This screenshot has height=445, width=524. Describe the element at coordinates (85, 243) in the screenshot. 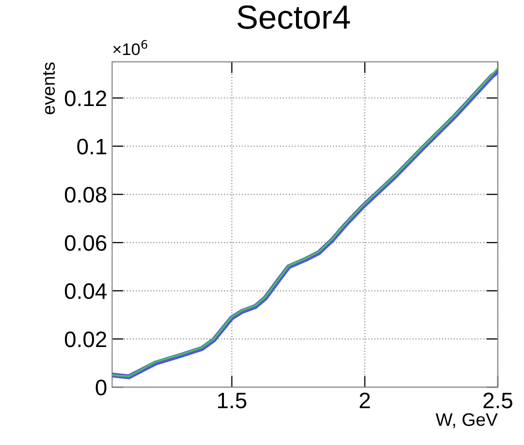

I see `y-tick-label: 0.06` at that location.